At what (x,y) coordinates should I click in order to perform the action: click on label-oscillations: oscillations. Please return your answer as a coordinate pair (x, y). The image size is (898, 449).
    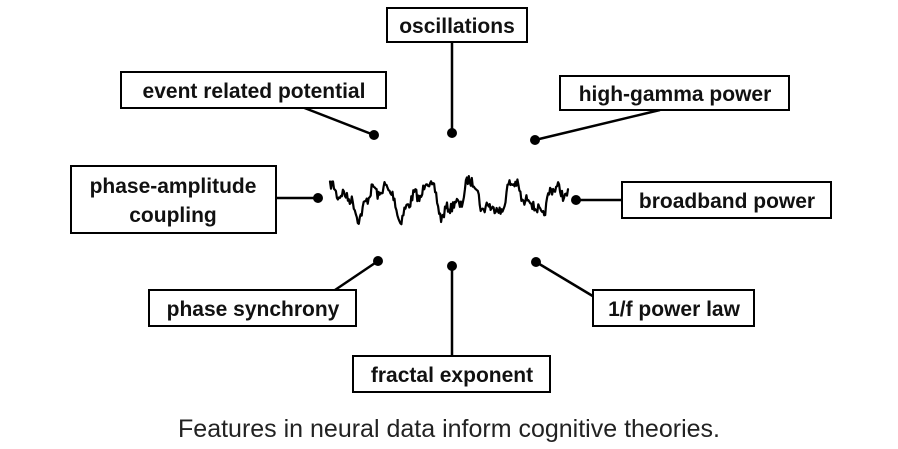
    Looking at the image, I should click on (457, 26).